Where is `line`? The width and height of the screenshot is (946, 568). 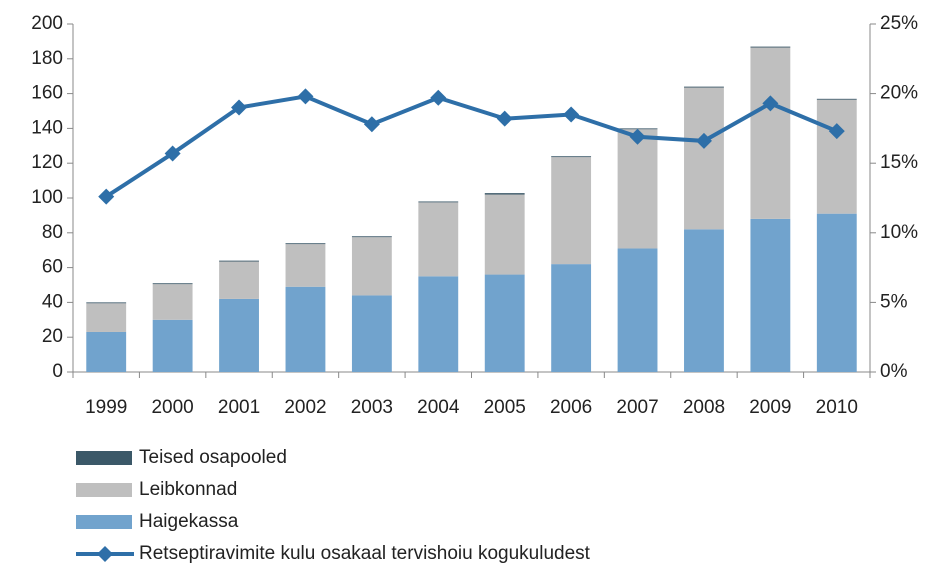
line is located at coordinates (471, 146).